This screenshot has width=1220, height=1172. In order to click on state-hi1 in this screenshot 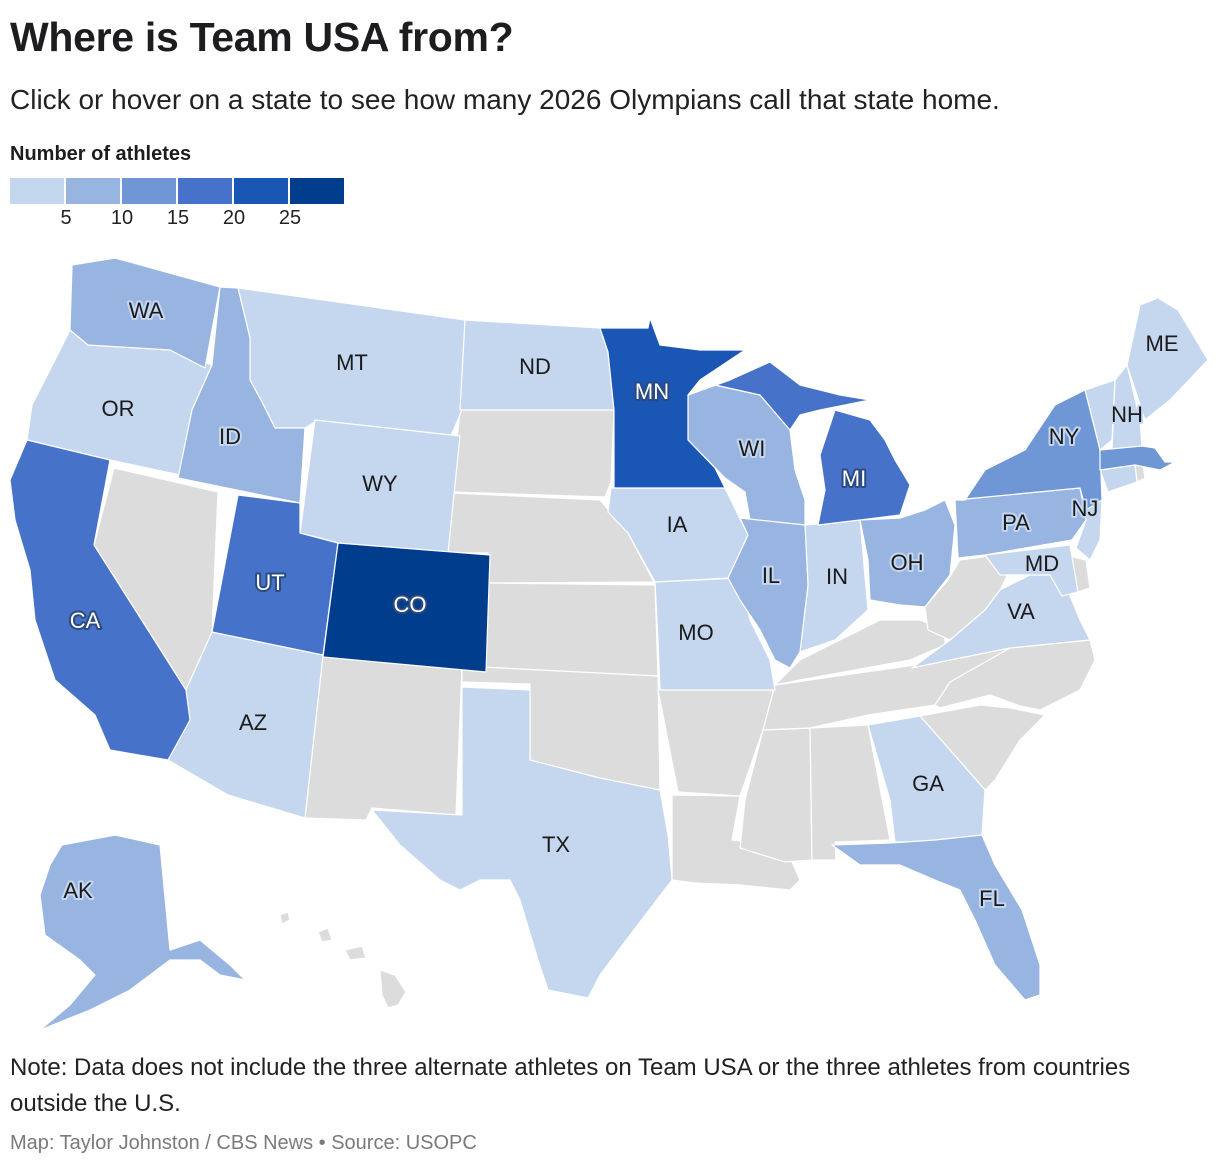, I will do `click(285, 918)`.